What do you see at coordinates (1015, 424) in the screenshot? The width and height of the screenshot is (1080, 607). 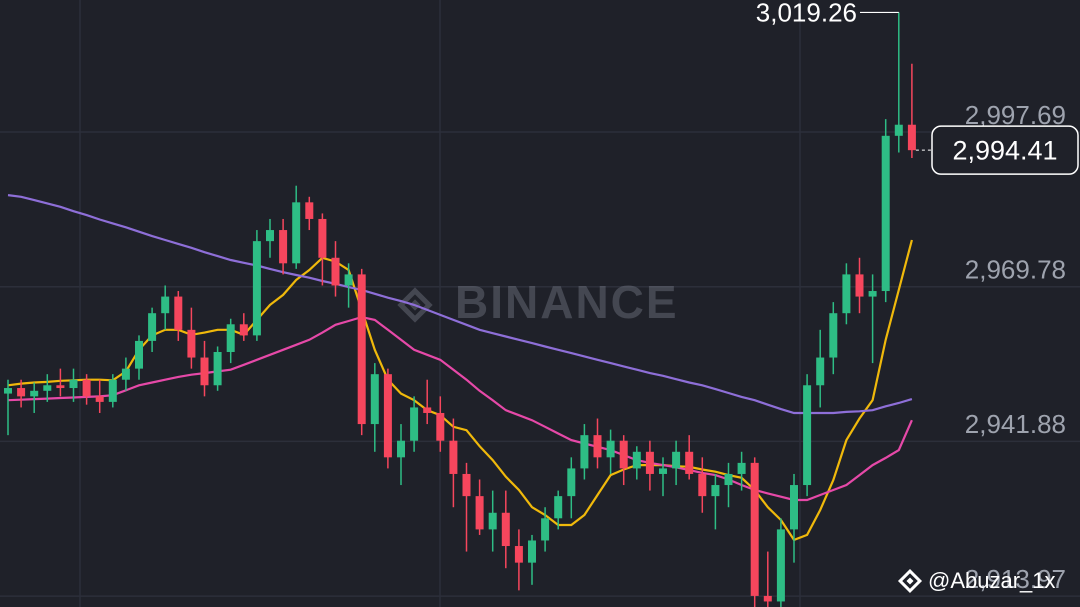 I see `y-tick-label: 2,941.88` at bounding box center [1015, 424].